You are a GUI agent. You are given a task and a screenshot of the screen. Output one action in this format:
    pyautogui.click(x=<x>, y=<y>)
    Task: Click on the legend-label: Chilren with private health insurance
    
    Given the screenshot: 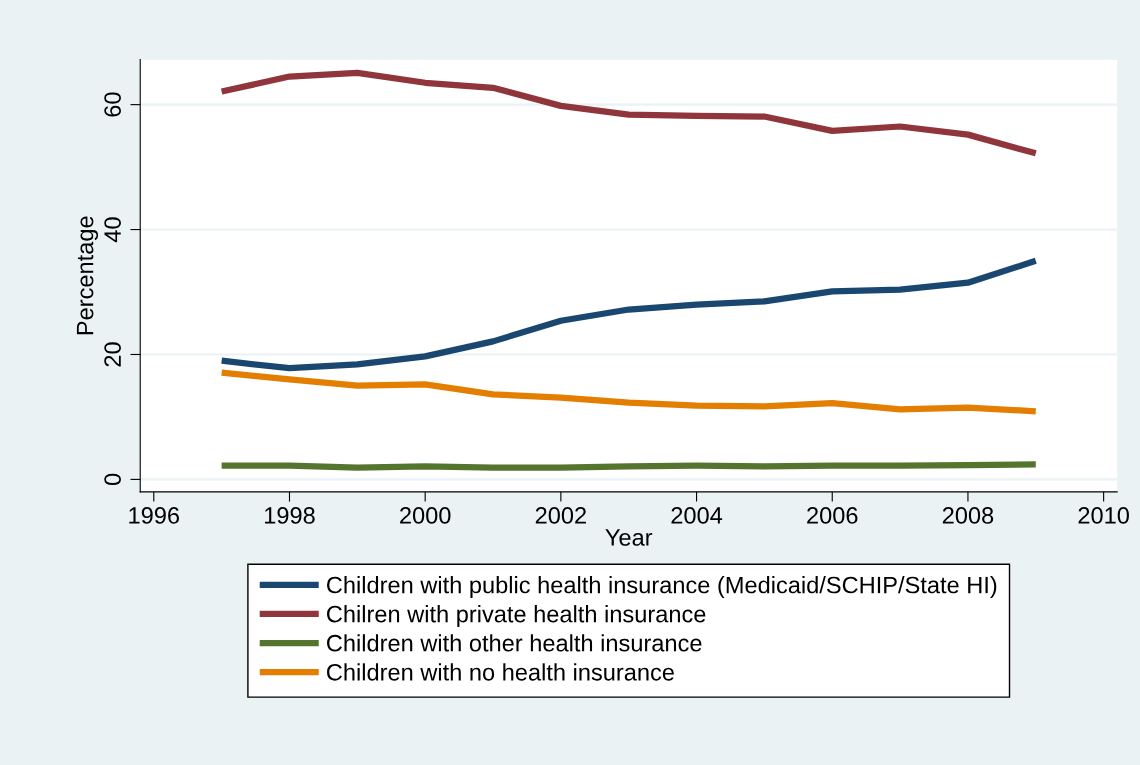 What is the action you would take?
    pyautogui.click(x=516, y=616)
    